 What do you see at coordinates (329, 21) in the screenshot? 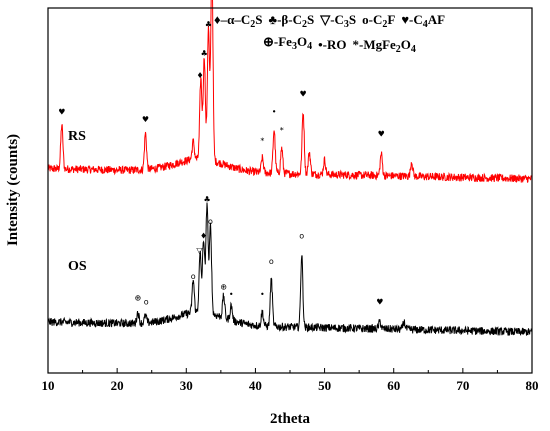
I see `legend-row-1: ♦–α–C2S ♣-β-C2S ▽-C3S o-C2F ♥-C4AF` at bounding box center [329, 21].